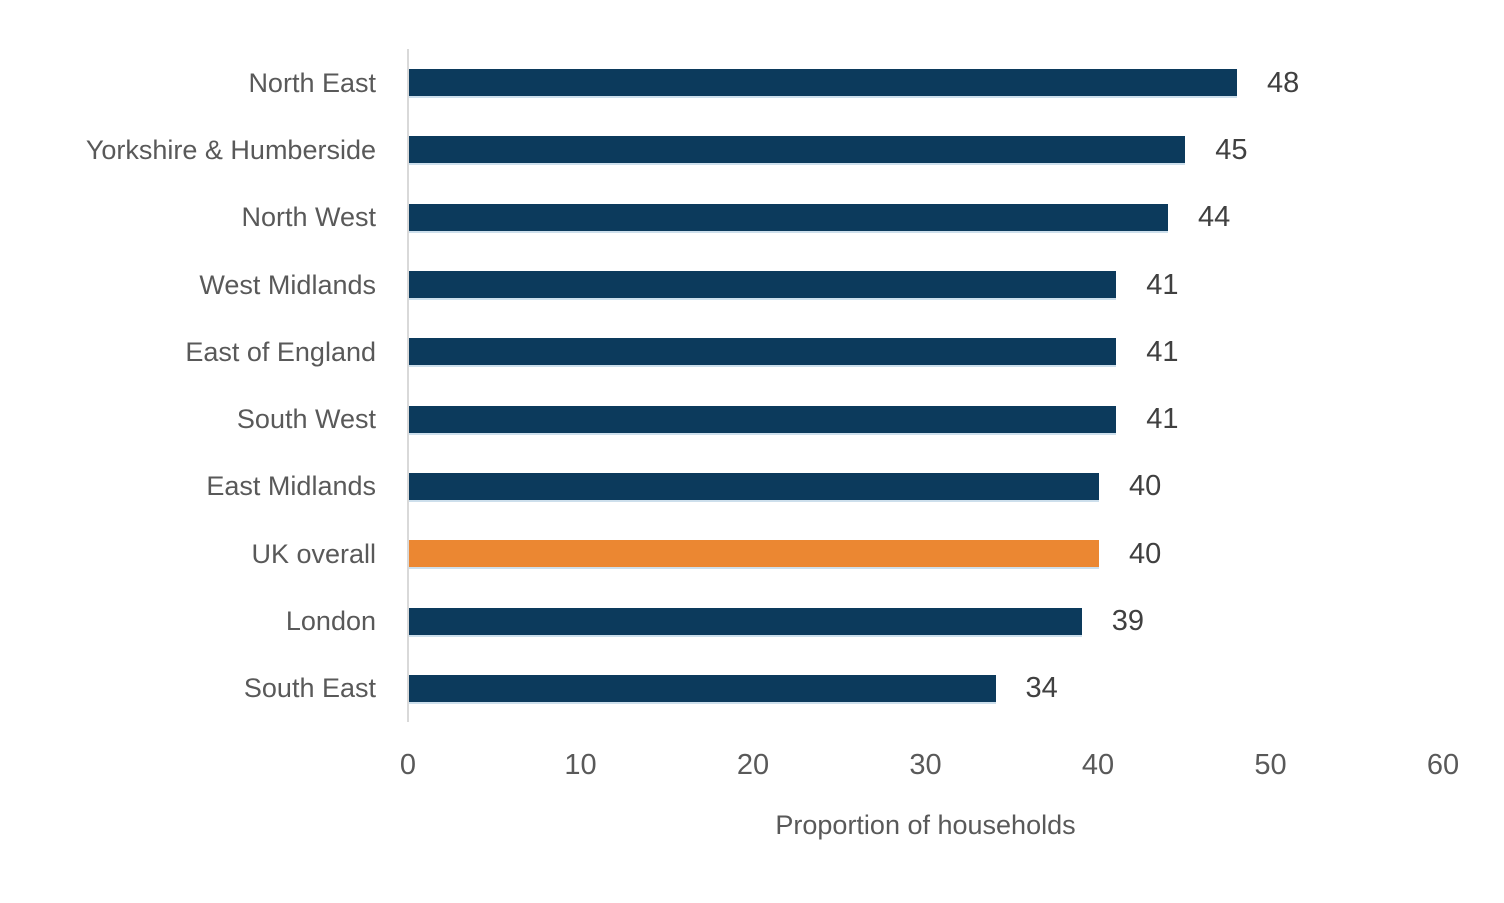 The height and width of the screenshot is (903, 1504). Describe the element at coordinates (925, 765) in the screenshot. I see `x-tick-label: 30` at that location.